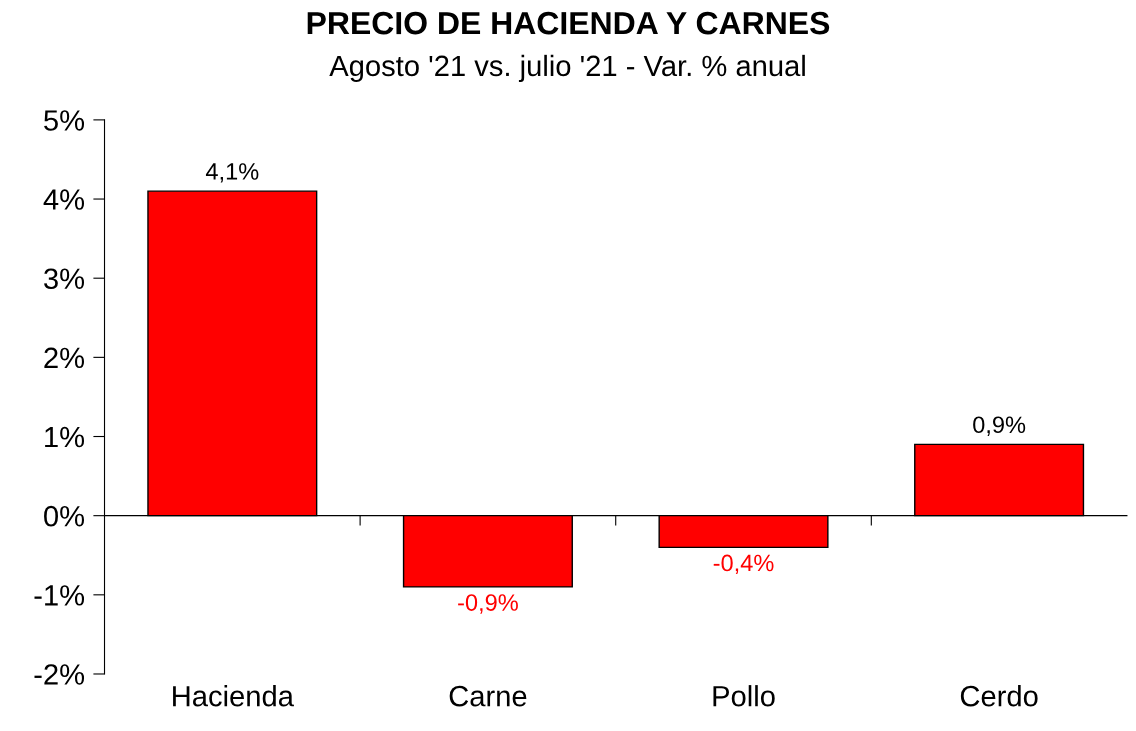 The width and height of the screenshot is (1136, 731). What do you see at coordinates (59, 674) in the screenshot?
I see `y-tick-label: -2%` at bounding box center [59, 674].